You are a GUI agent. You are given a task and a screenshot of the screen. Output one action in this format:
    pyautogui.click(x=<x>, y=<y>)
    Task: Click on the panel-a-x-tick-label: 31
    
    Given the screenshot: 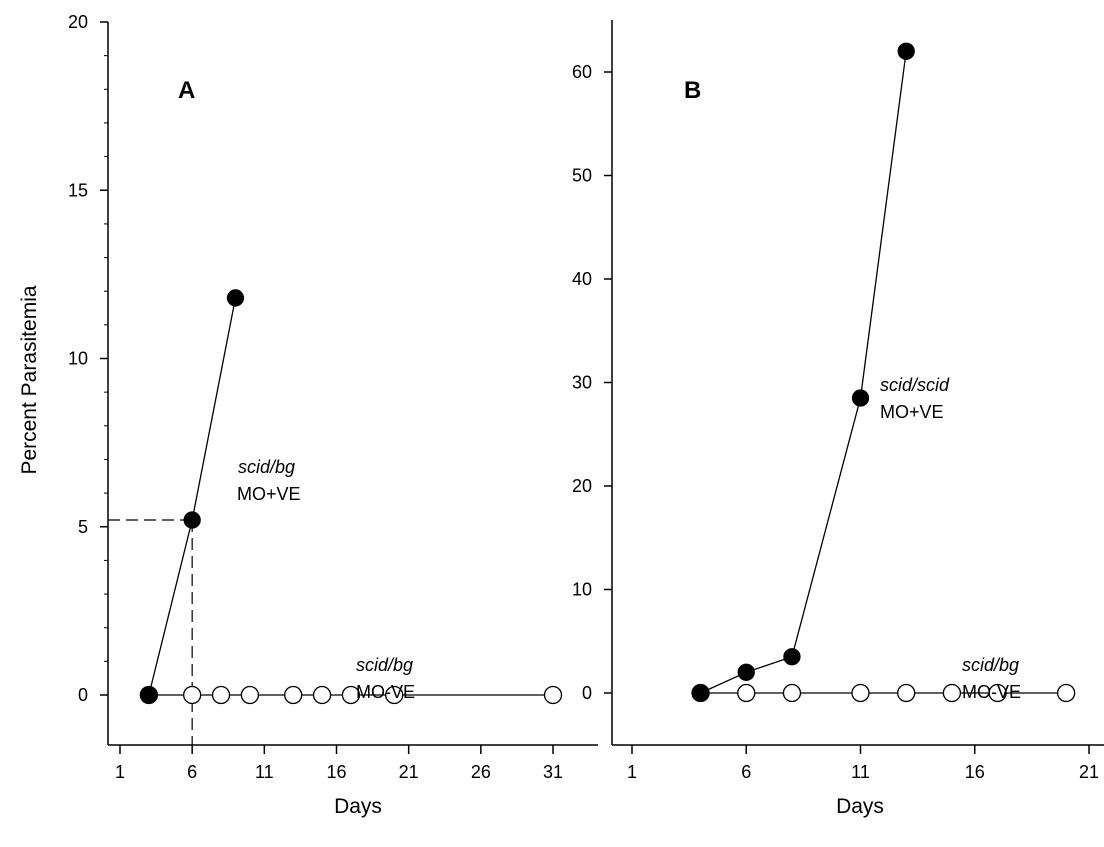 What is the action you would take?
    pyautogui.click(x=553, y=772)
    